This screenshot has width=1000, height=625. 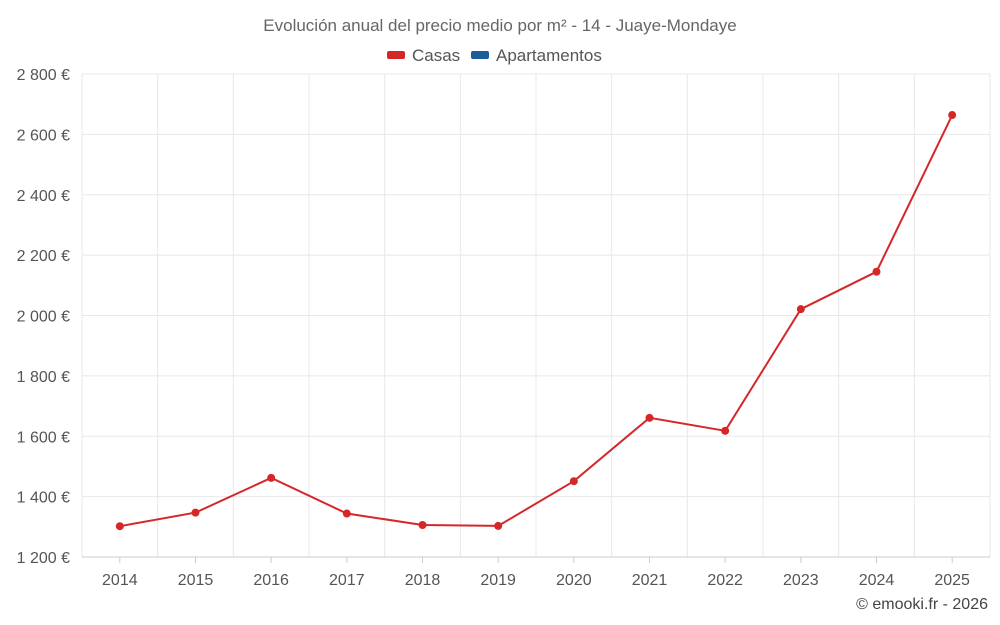 What do you see at coordinates (549, 55) in the screenshot?
I see `legend-label-apartamentos: Apartamentos` at bounding box center [549, 55].